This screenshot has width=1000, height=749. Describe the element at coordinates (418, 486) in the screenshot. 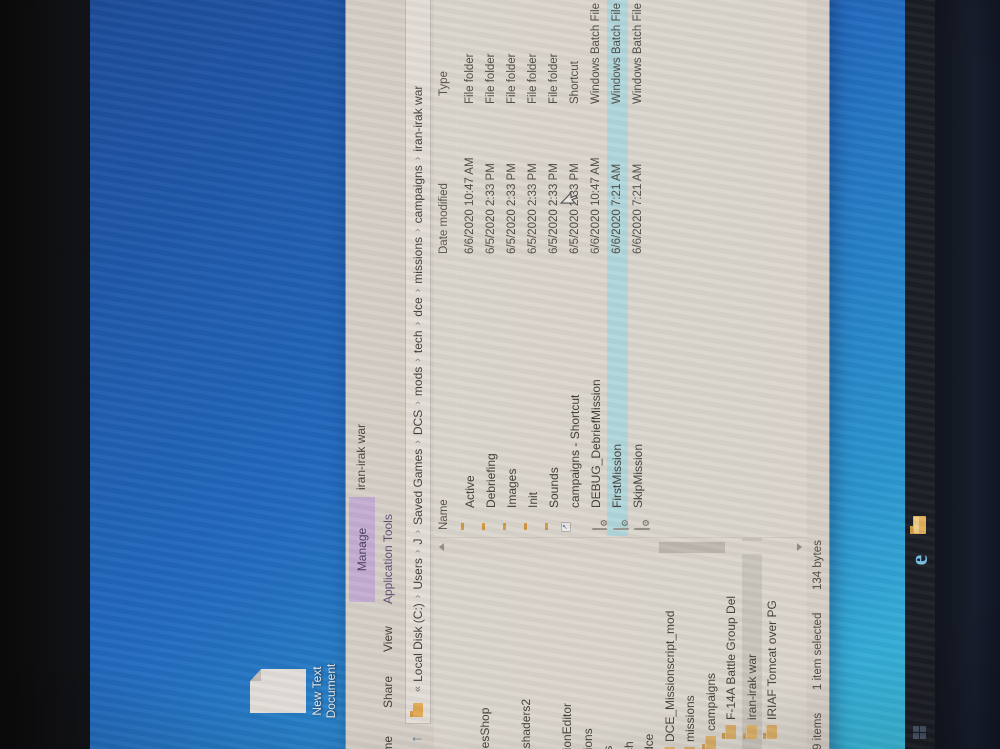

I see `breadcrumb-item: Saved Games` at that location.